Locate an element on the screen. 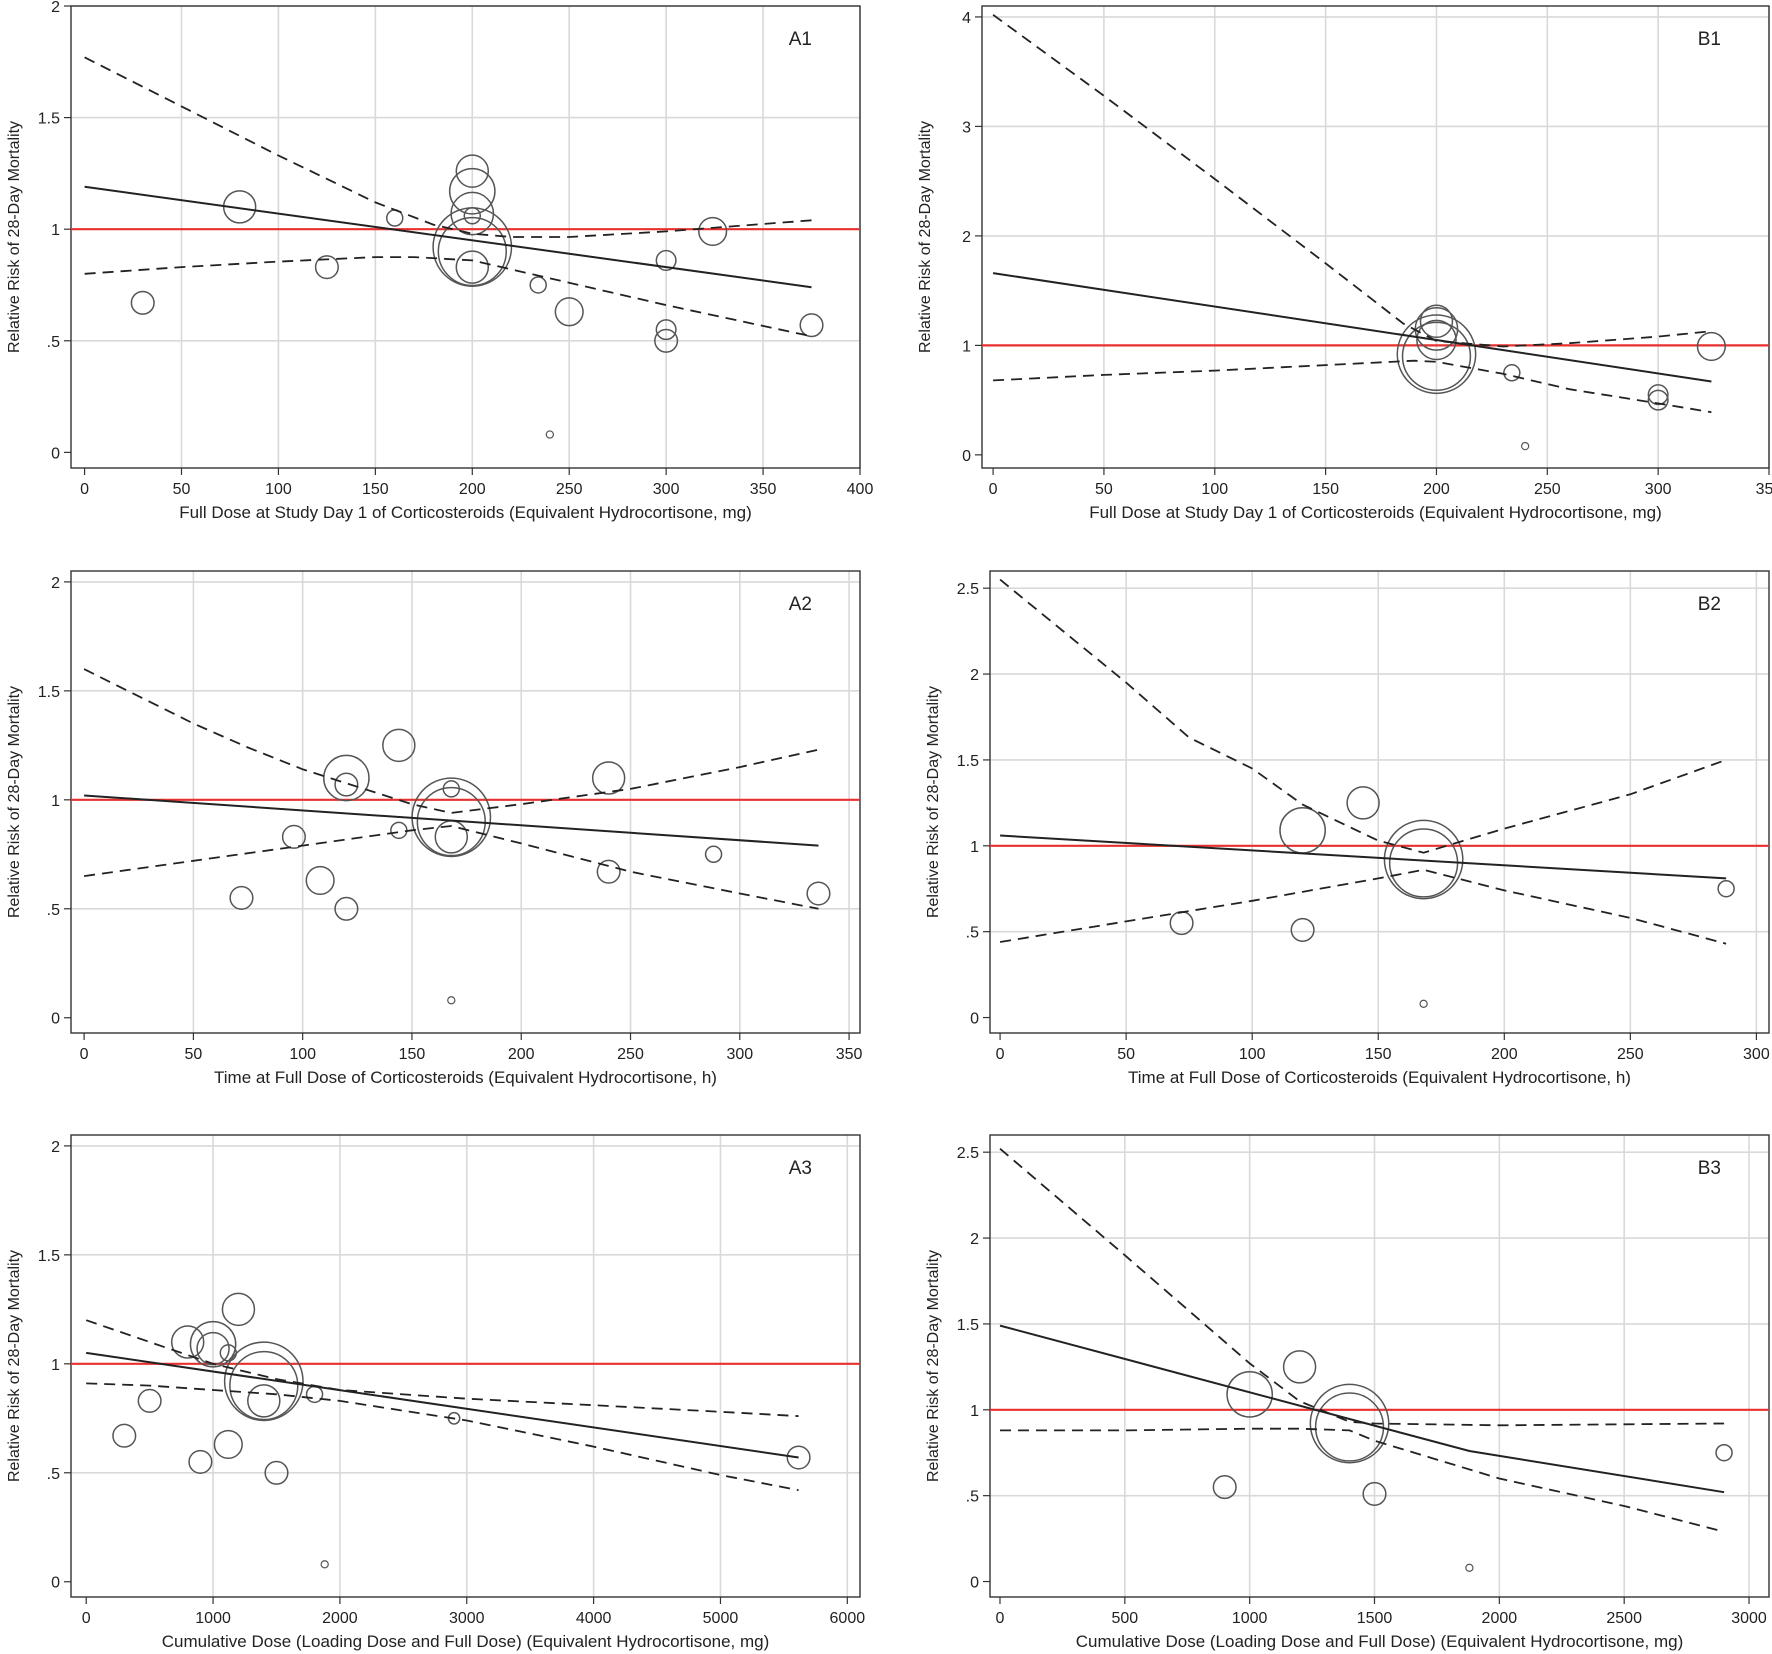 The width and height of the screenshot is (1772, 1654). x-tick-label: 1000 is located at coordinates (213, 1618).